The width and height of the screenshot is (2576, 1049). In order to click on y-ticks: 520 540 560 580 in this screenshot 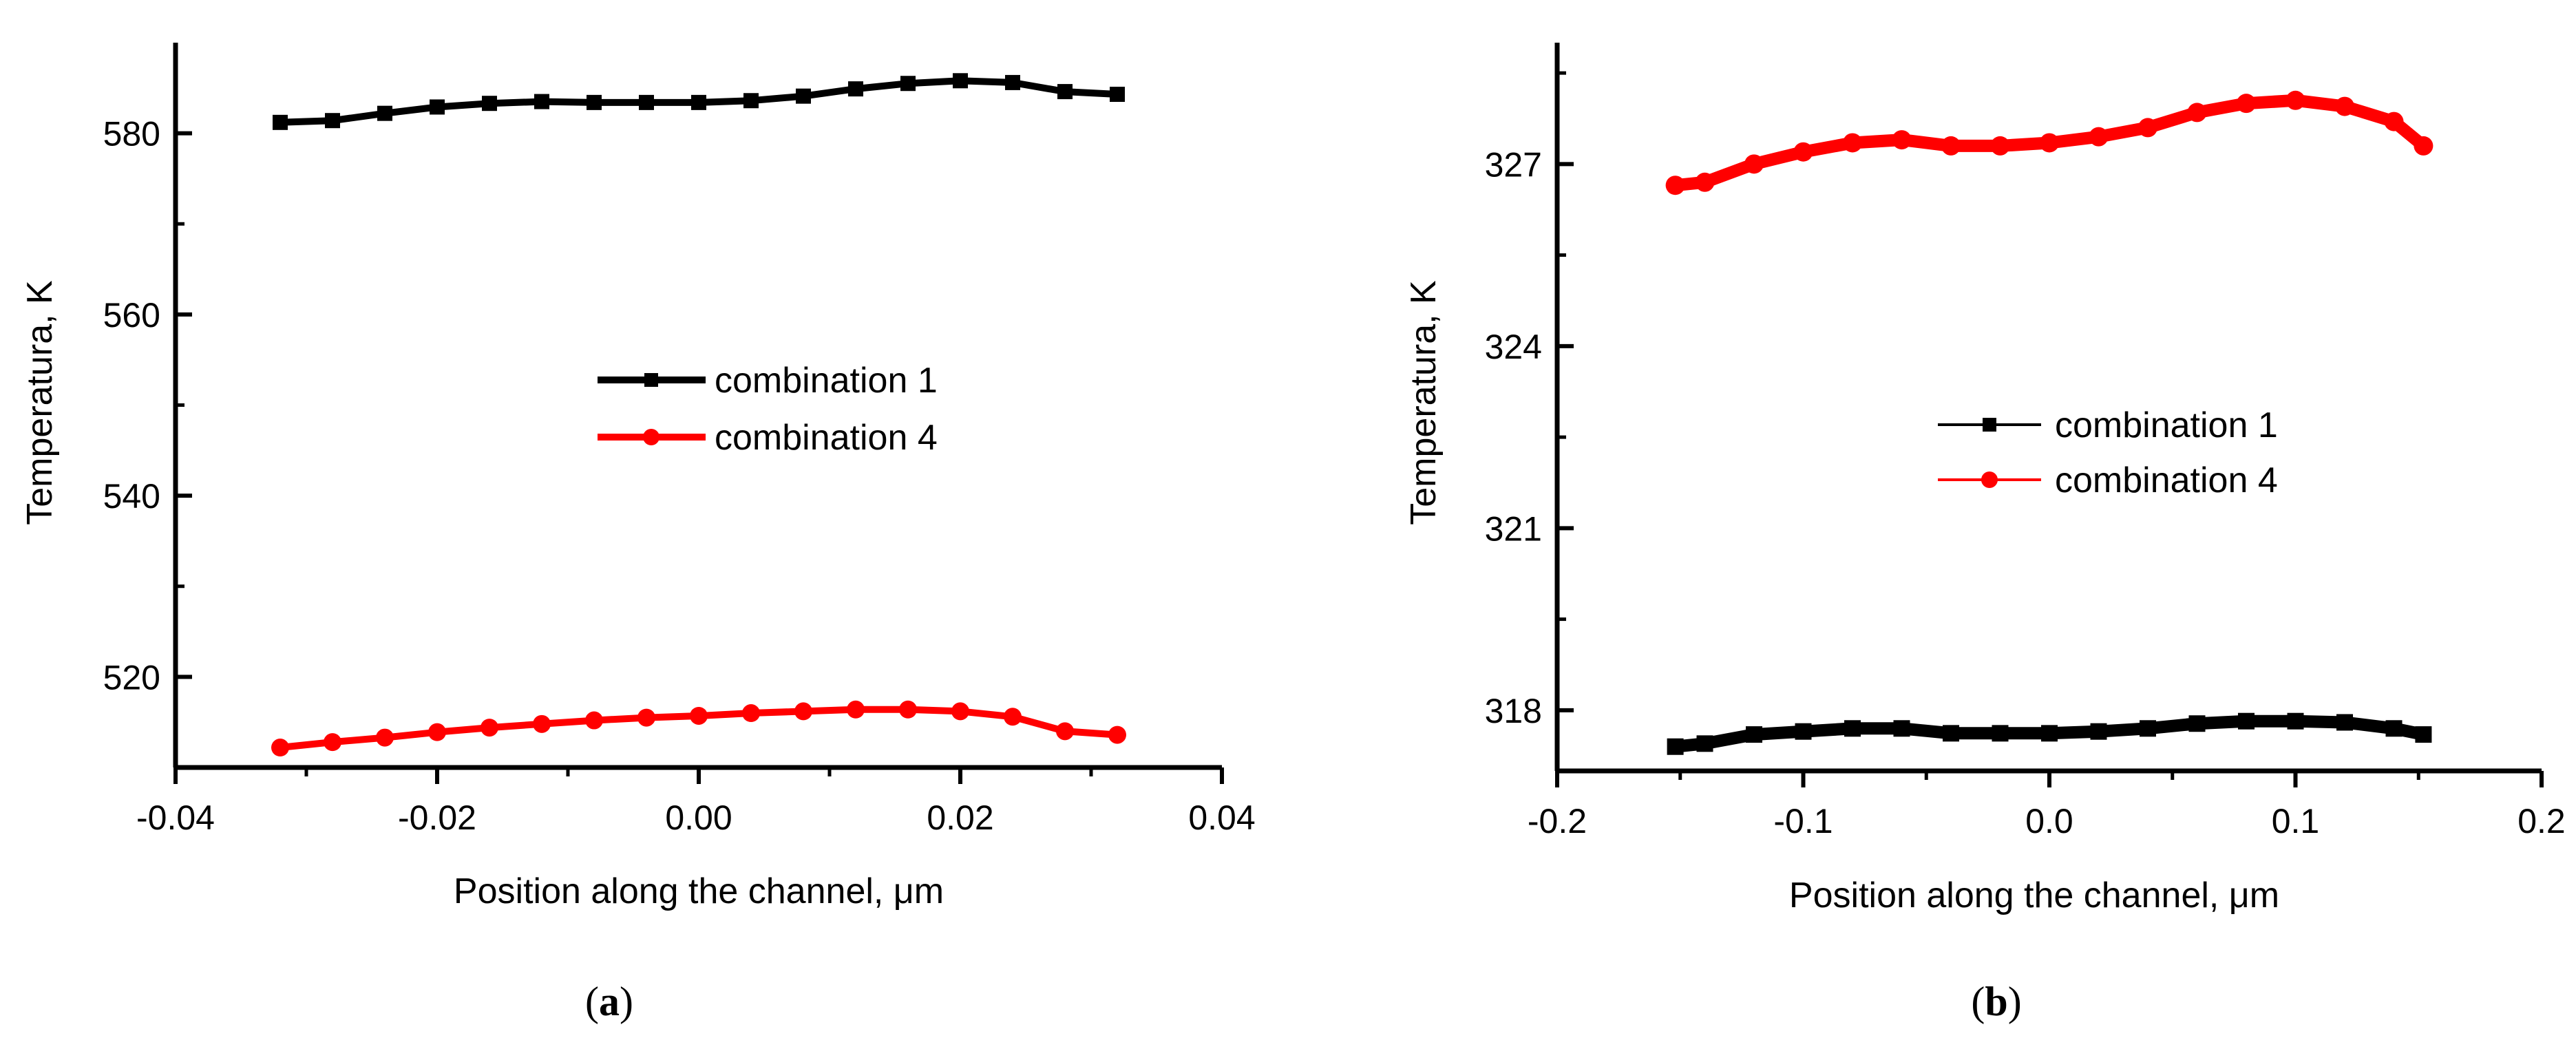, I will do `click(148, 406)`.